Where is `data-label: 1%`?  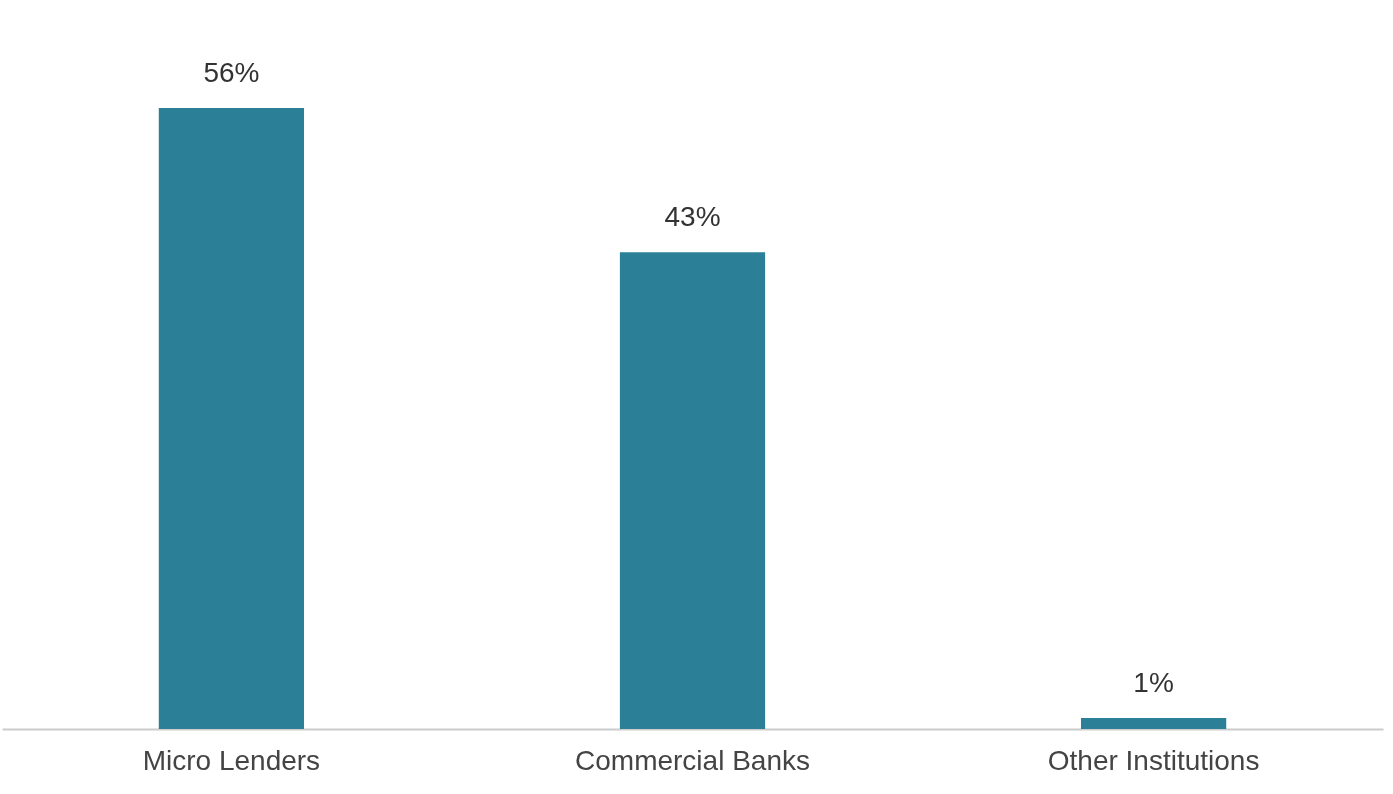 data-label: 1% is located at coordinates (1153, 682).